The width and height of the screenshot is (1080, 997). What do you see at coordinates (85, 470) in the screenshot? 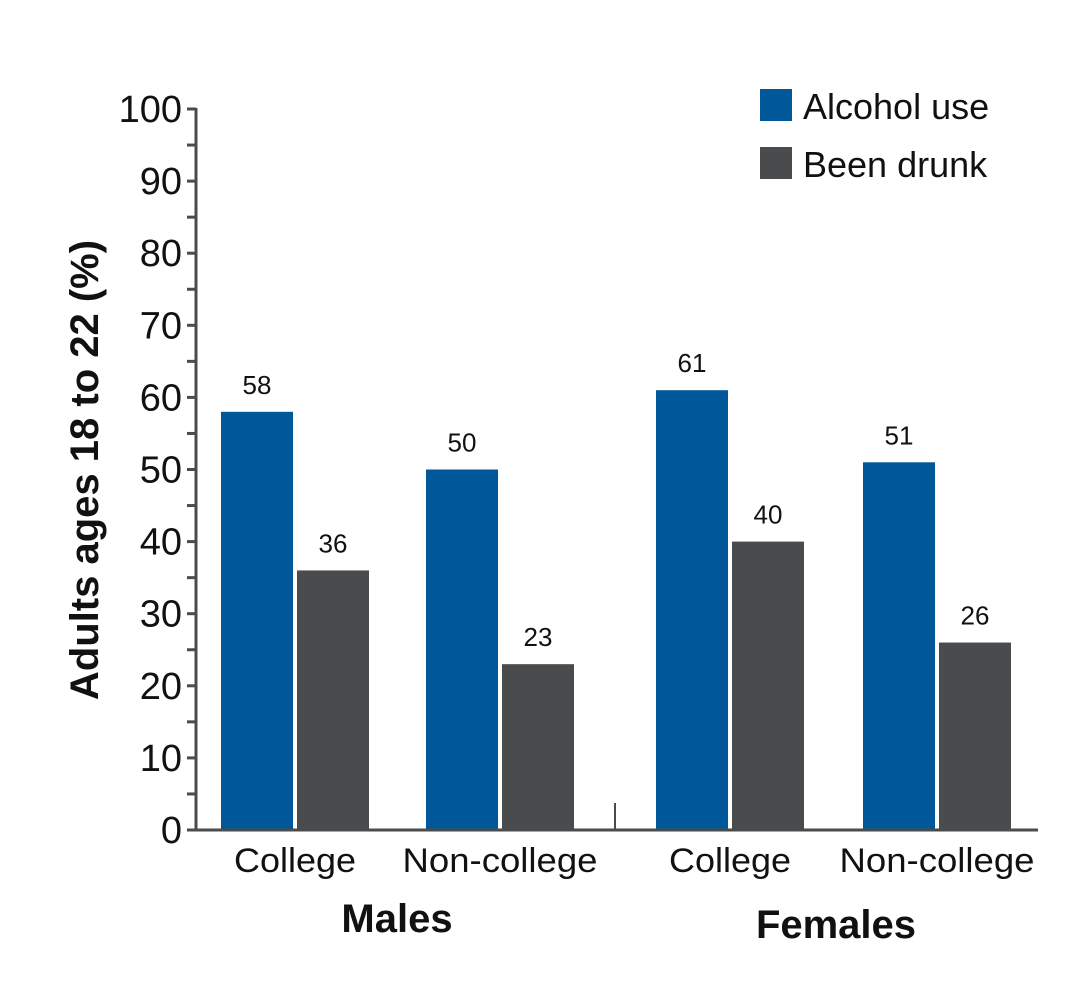
I see `y-axis-label: Adults ages 18 to 22 (%)` at bounding box center [85, 470].